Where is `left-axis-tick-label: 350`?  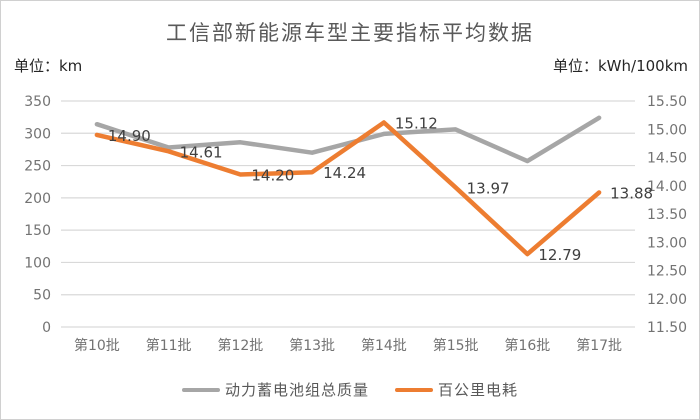 left-axis-tick-label: 350 is located at coordinates (37, 102).